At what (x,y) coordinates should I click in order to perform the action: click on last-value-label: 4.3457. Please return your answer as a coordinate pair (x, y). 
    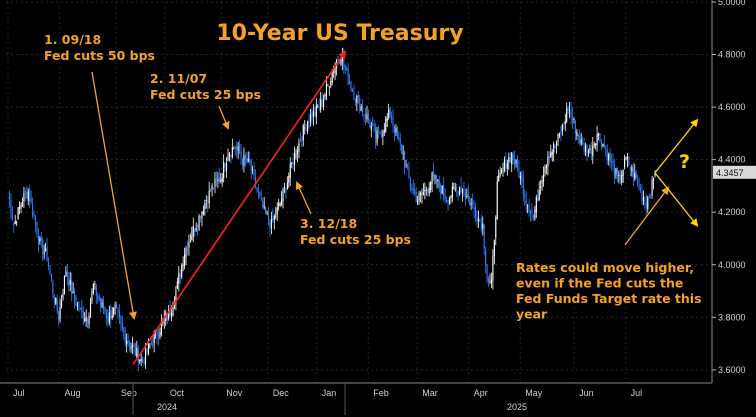
    Looking at the image, I should click on (730, 173).